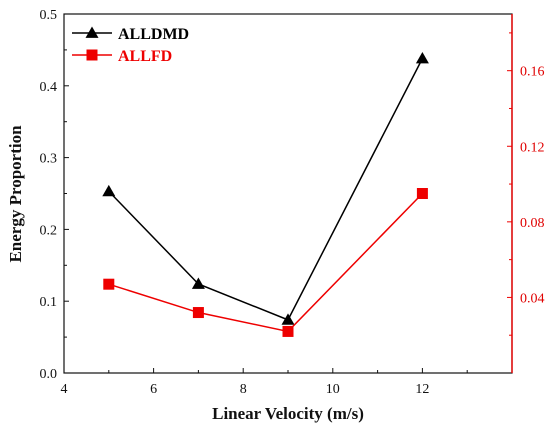 The width and height of the screenshot is (550, 430). What do you see at coordinates (49, 230) in the screenshot?
I see `y-tick-label: 0.2` at bounding box center [49, 230].